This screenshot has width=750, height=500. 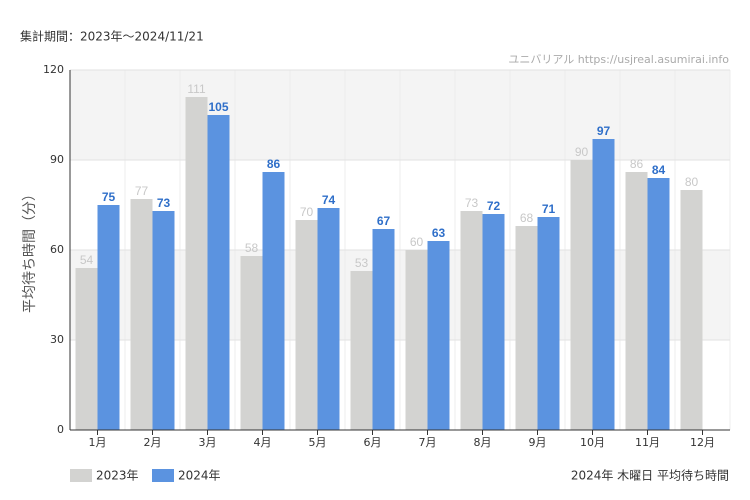 I want to click on x-tick-label: 8月, so click(x=483, y=442).